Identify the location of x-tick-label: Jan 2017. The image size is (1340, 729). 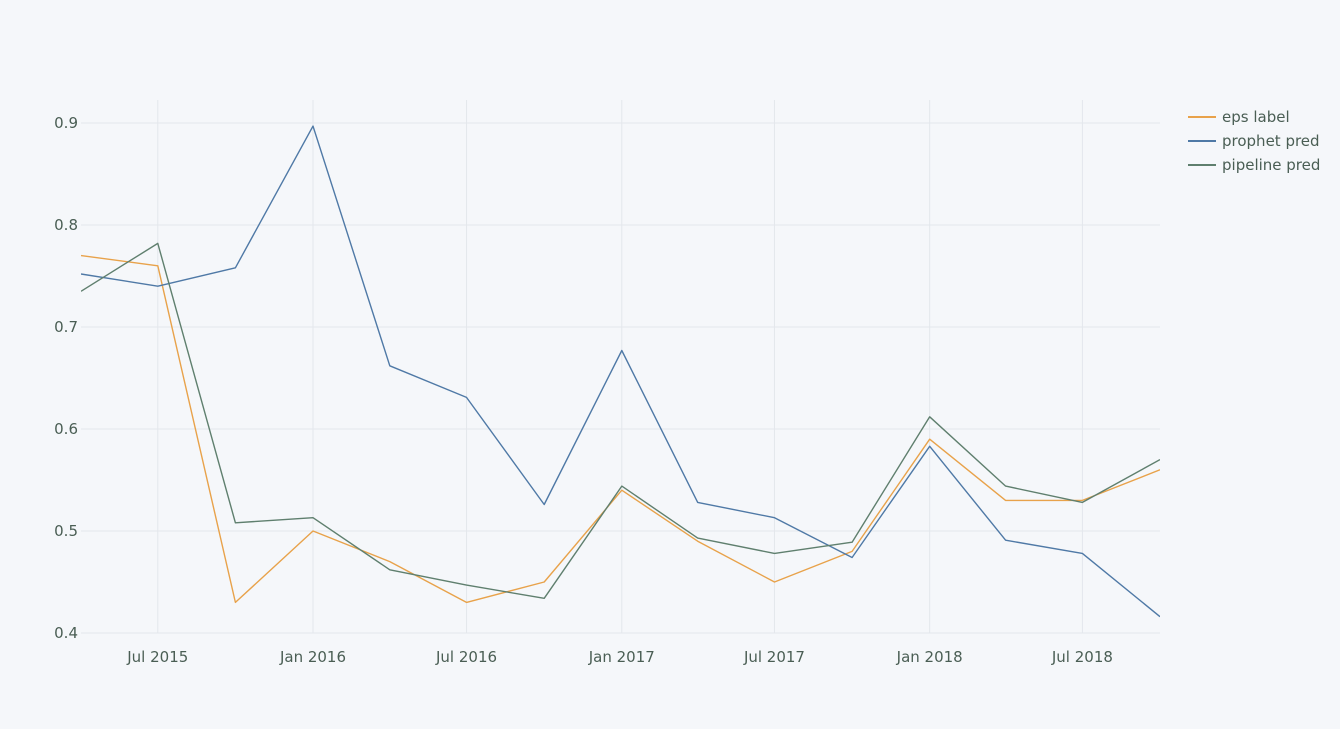
(621, 657).